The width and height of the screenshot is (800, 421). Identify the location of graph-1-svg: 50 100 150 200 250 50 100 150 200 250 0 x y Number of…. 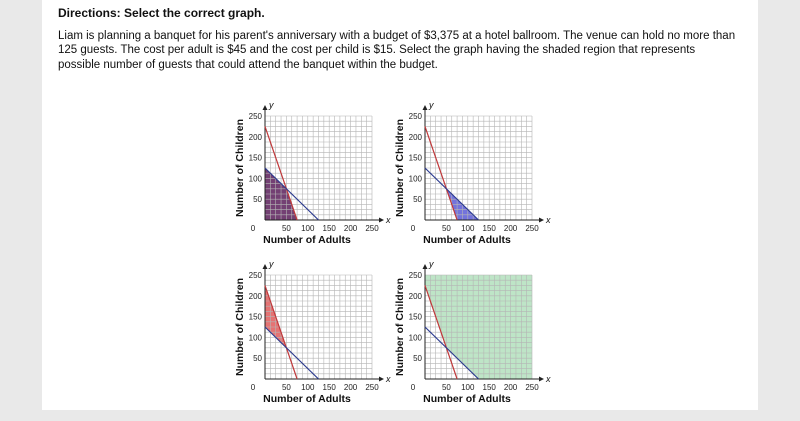
(312, 173).